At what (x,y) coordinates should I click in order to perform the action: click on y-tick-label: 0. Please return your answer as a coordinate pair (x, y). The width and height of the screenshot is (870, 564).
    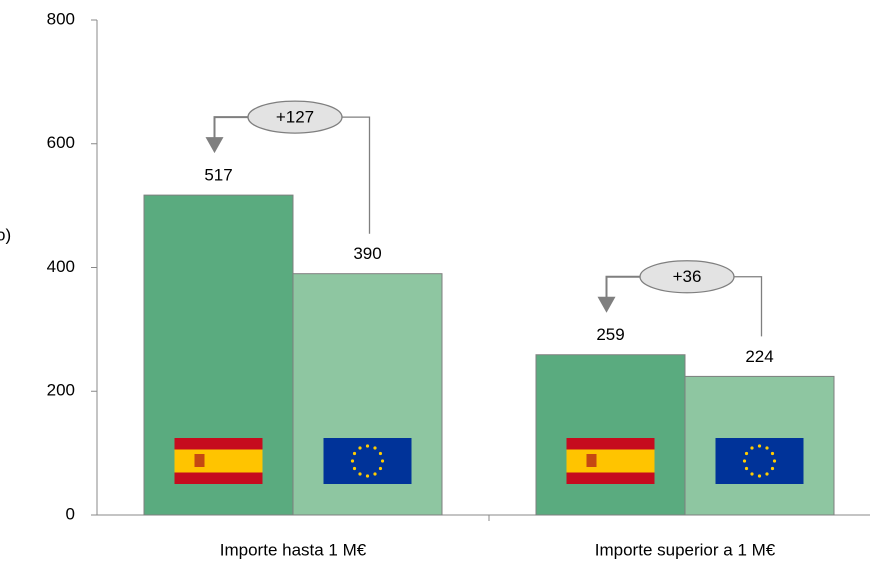
    Looking at the image, I should click on (70, 513).